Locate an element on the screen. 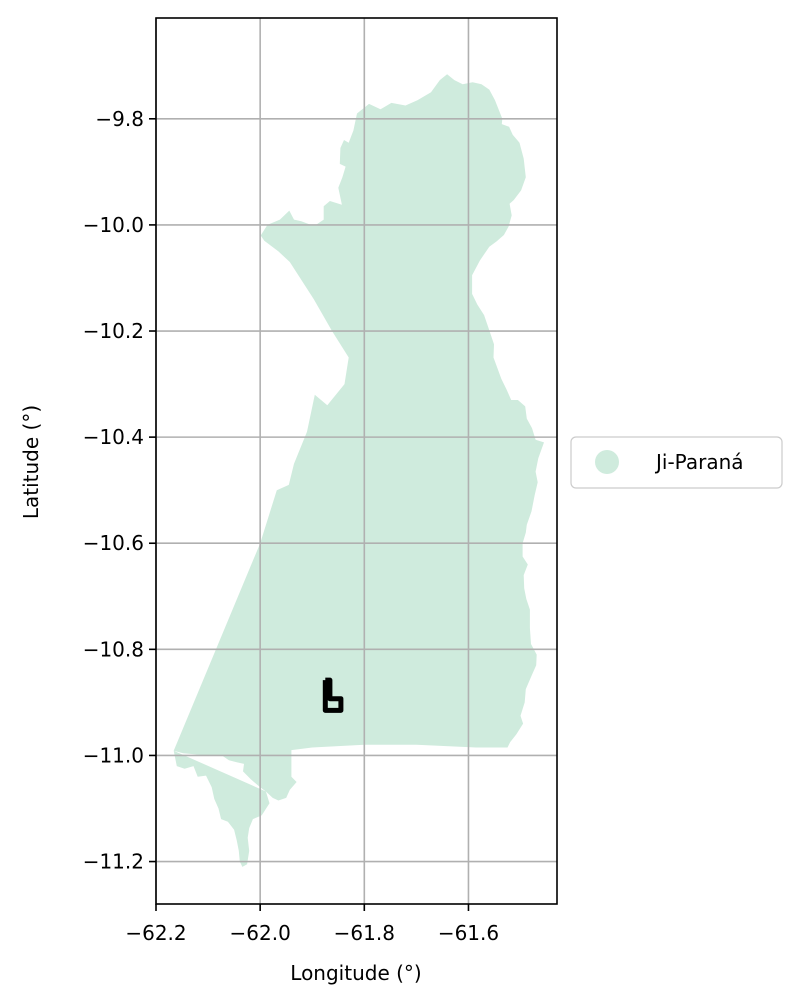  x-axis-label: Longitude (°) is located at coordinates (355, 973).